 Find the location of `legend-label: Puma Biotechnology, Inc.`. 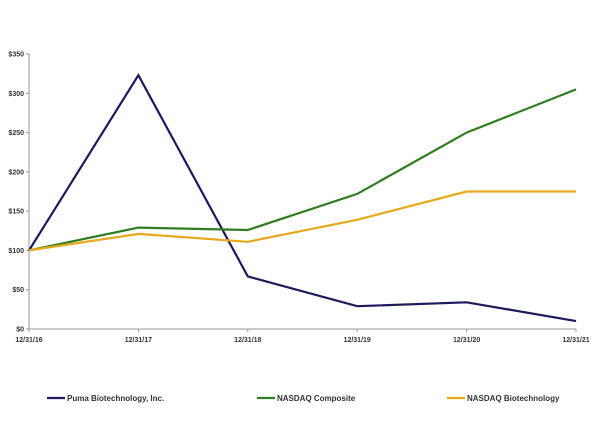

legend-label: Puma Biotechnology, Inc. is located at coordinates (115, 398).